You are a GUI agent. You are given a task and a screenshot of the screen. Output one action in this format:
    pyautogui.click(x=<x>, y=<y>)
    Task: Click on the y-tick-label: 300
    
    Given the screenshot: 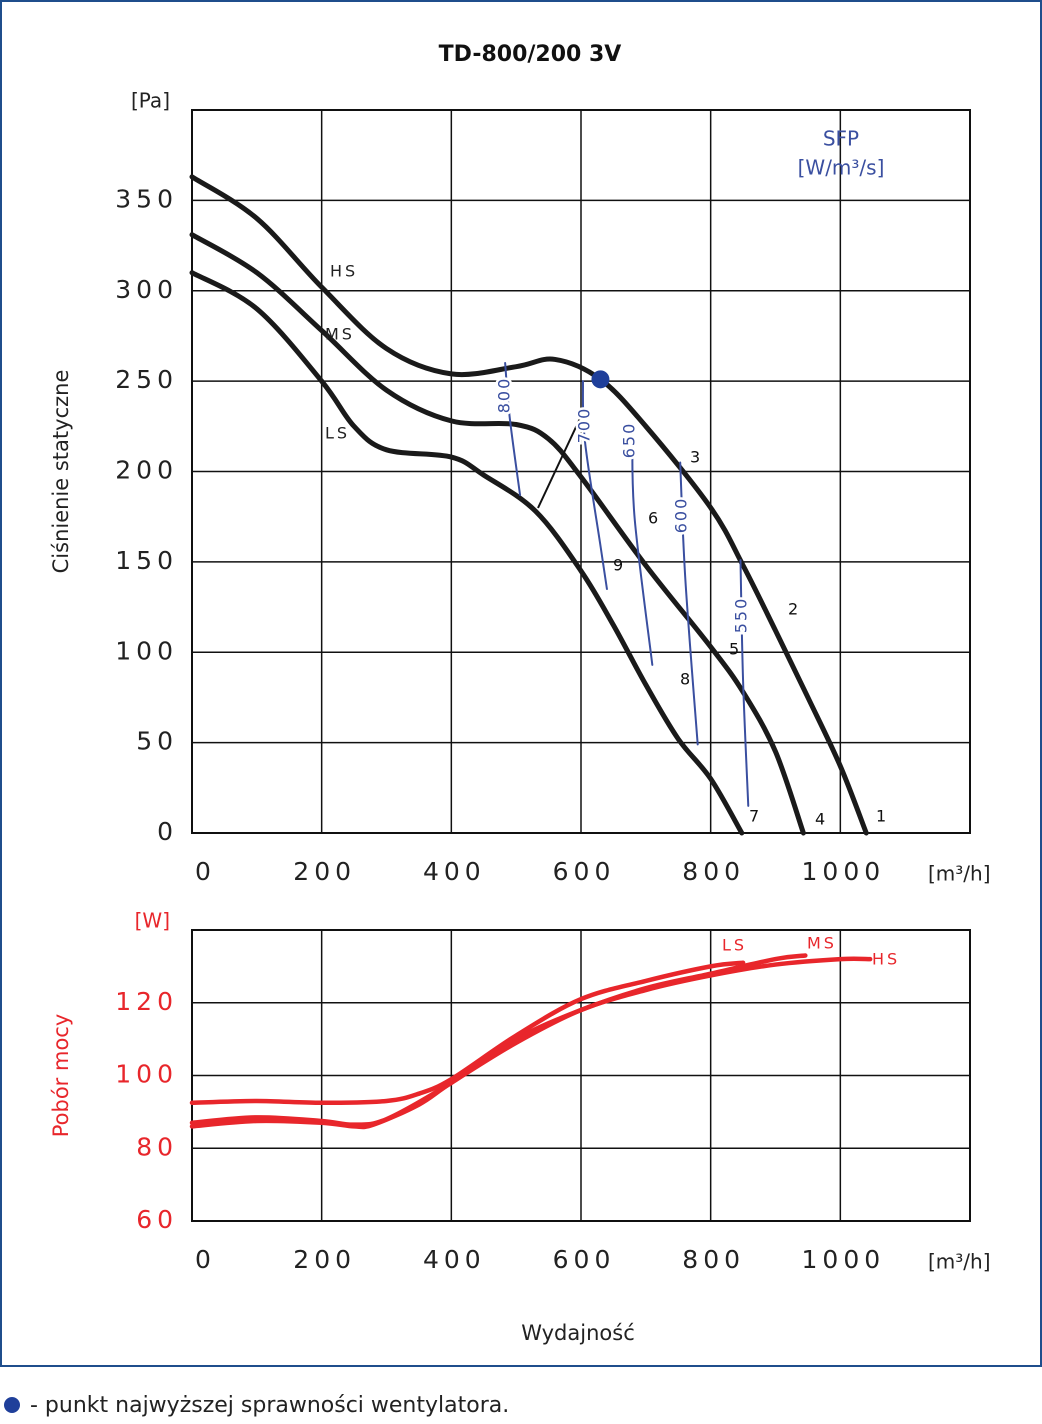 What is the action you would take?
    pyautogui.click(x=146, y=289)
    